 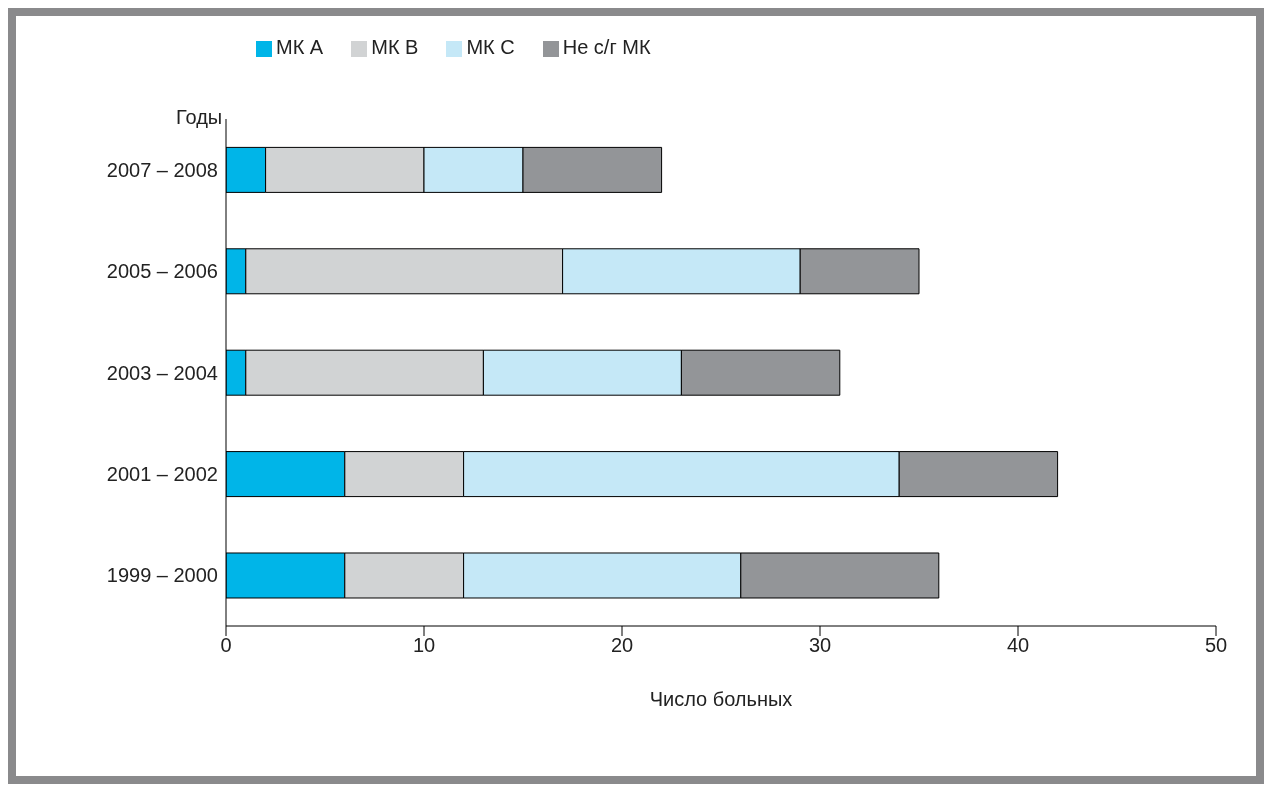 I want to click on legend-label: МК С, so click(x=490, y=47).